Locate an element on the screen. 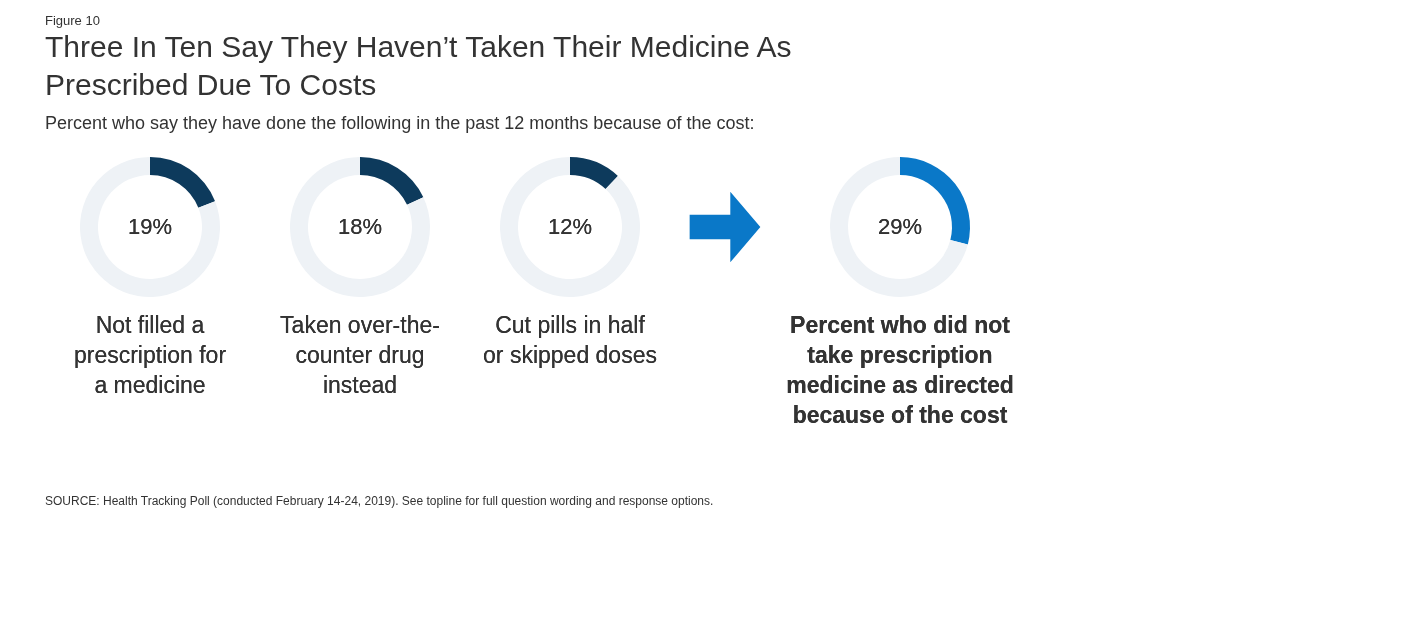 This screenshot has height=635, width=1419. text: Taken over-the-counter drug instead is located at coordinates (360, 355).